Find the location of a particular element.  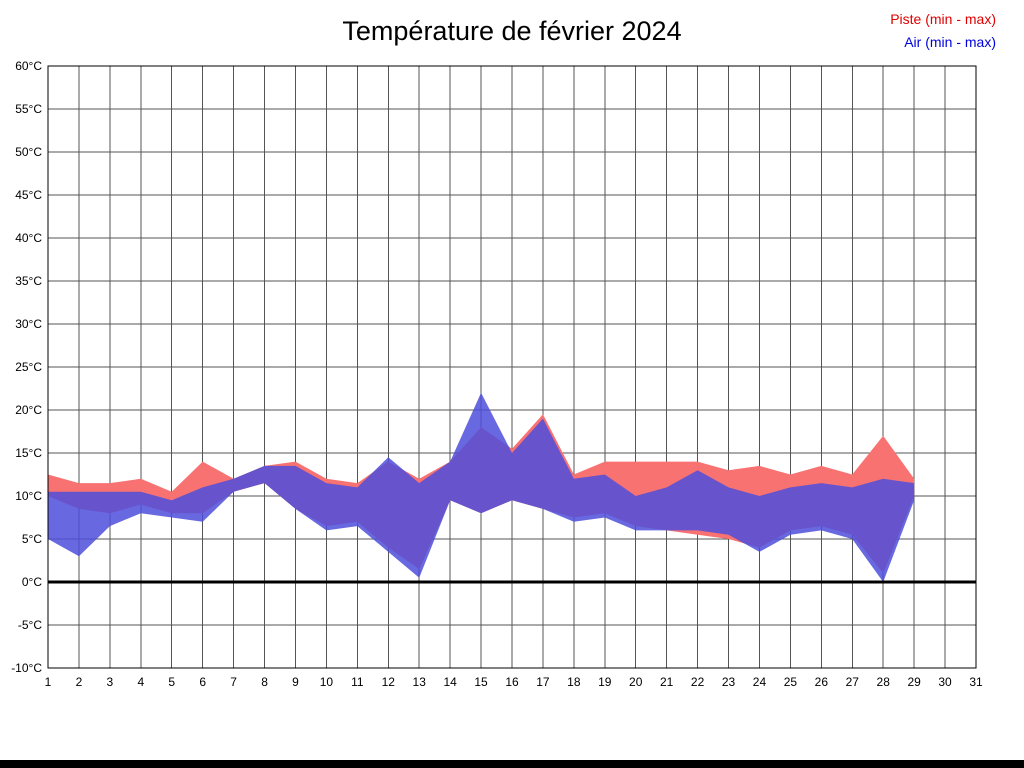

x-tick-label: 16 is located at coordinates (512, 682).